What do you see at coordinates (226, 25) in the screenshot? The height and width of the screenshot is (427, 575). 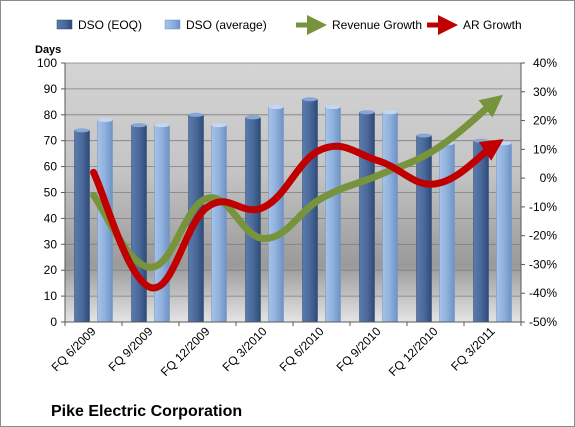 I see `legend-label-dso-average: DSO (average)` at bounding box center [226, 25].